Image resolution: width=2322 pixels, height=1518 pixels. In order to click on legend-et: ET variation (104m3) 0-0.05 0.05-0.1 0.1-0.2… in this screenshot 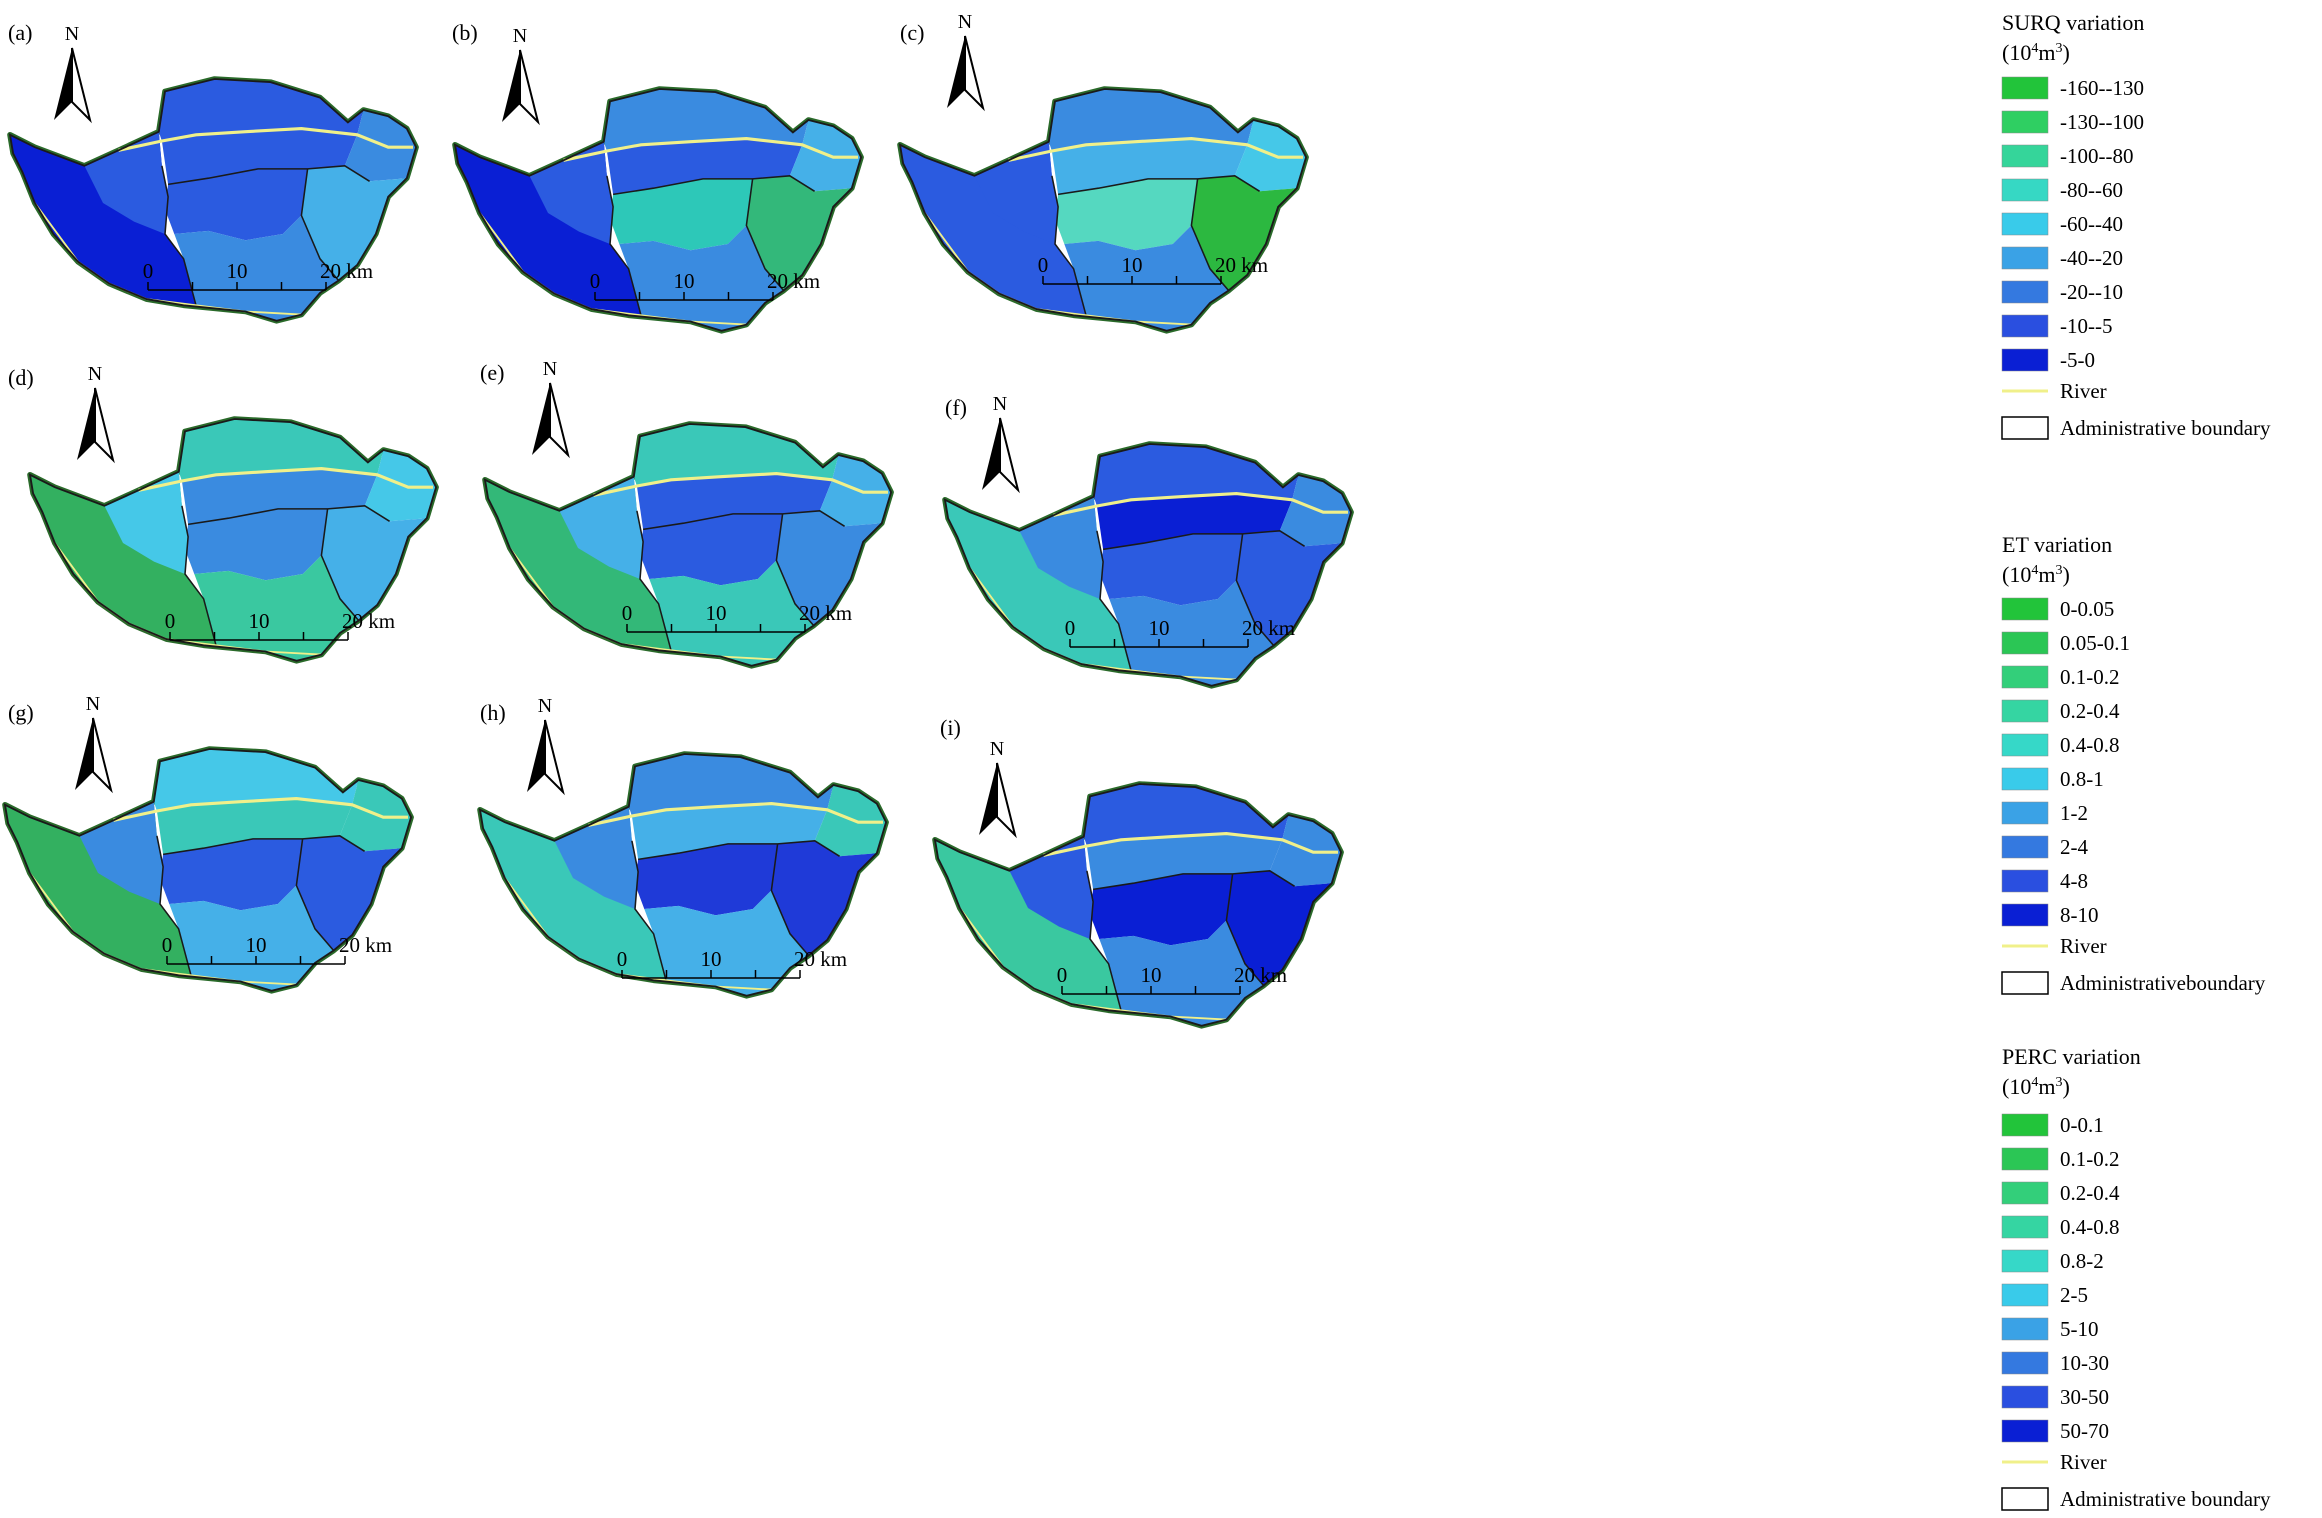, I will do `click(2133, 763)`.